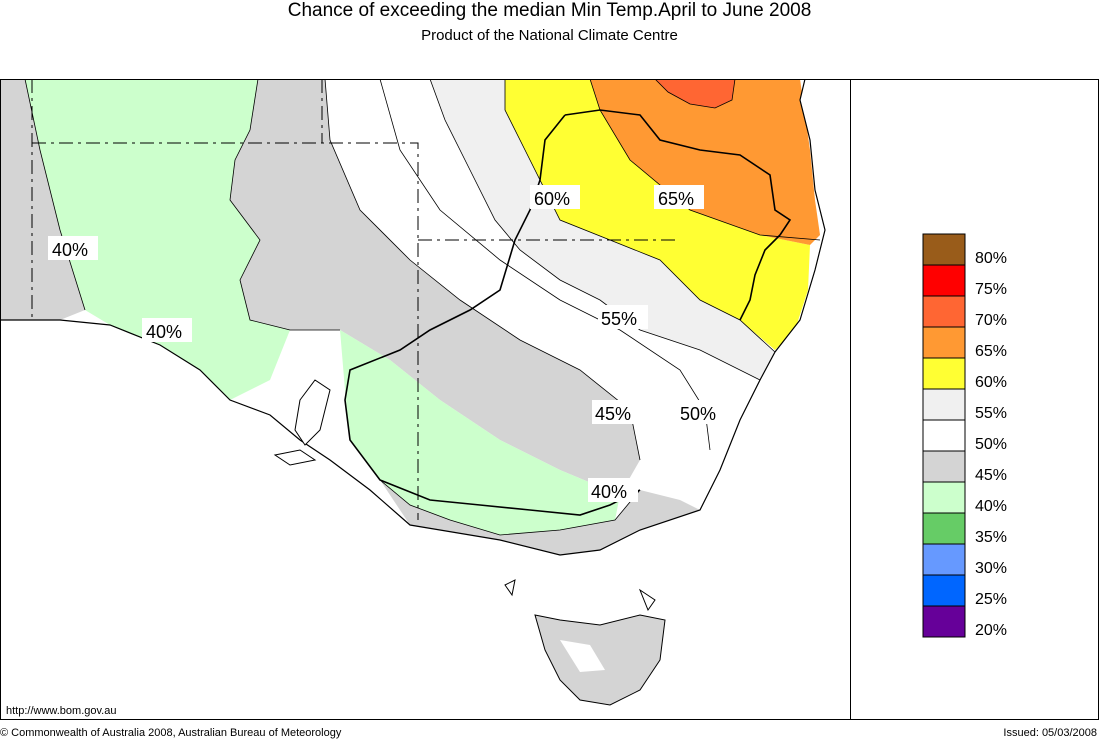  What do you see at coordinates (991, 599) in the screenshot?
I see `legend-label: 25%` at bounding box center [991, 599].